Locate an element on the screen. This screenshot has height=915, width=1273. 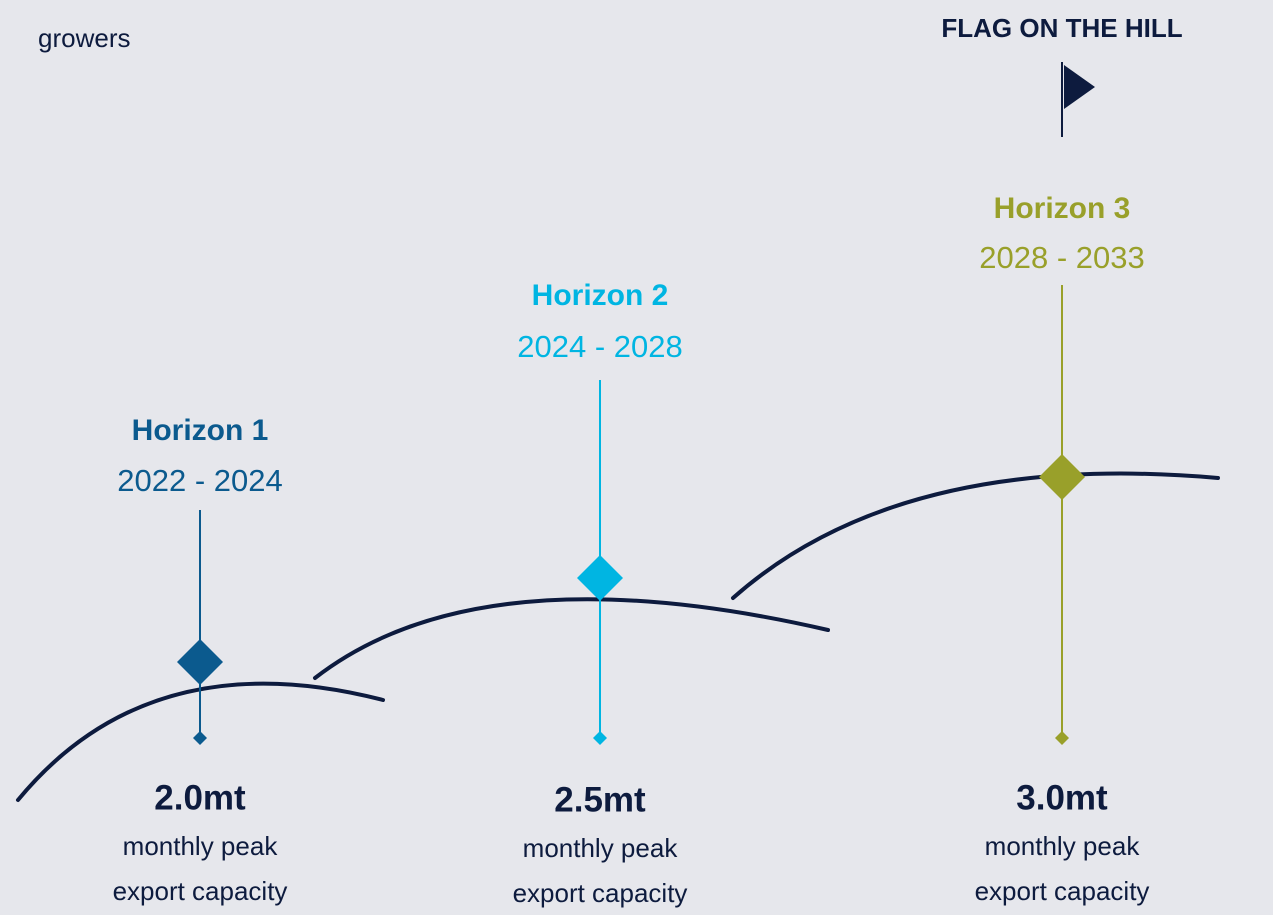
horizon-years: 2028 - 2033 is located at coordinates (1061, 257).